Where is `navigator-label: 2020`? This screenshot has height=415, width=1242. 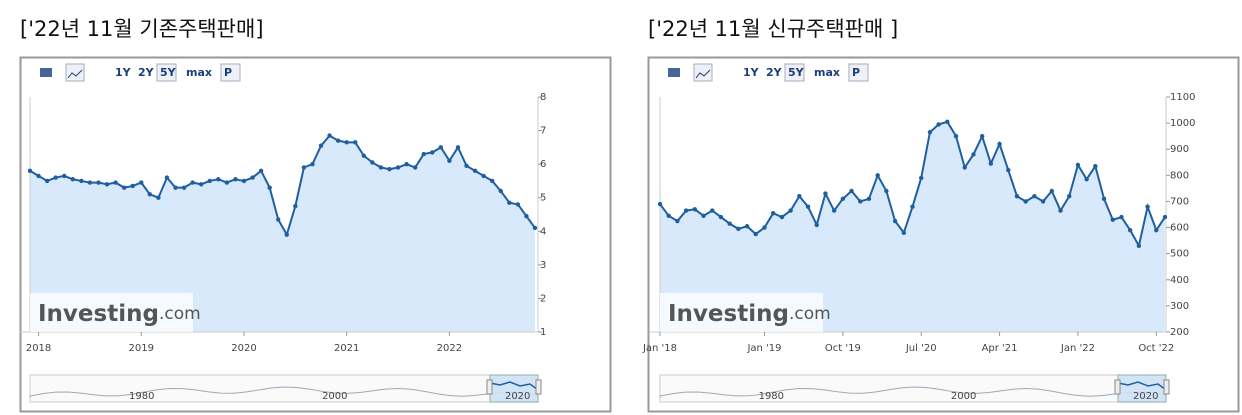
navigator-label: 2020 is located at coordinates (517, 396).